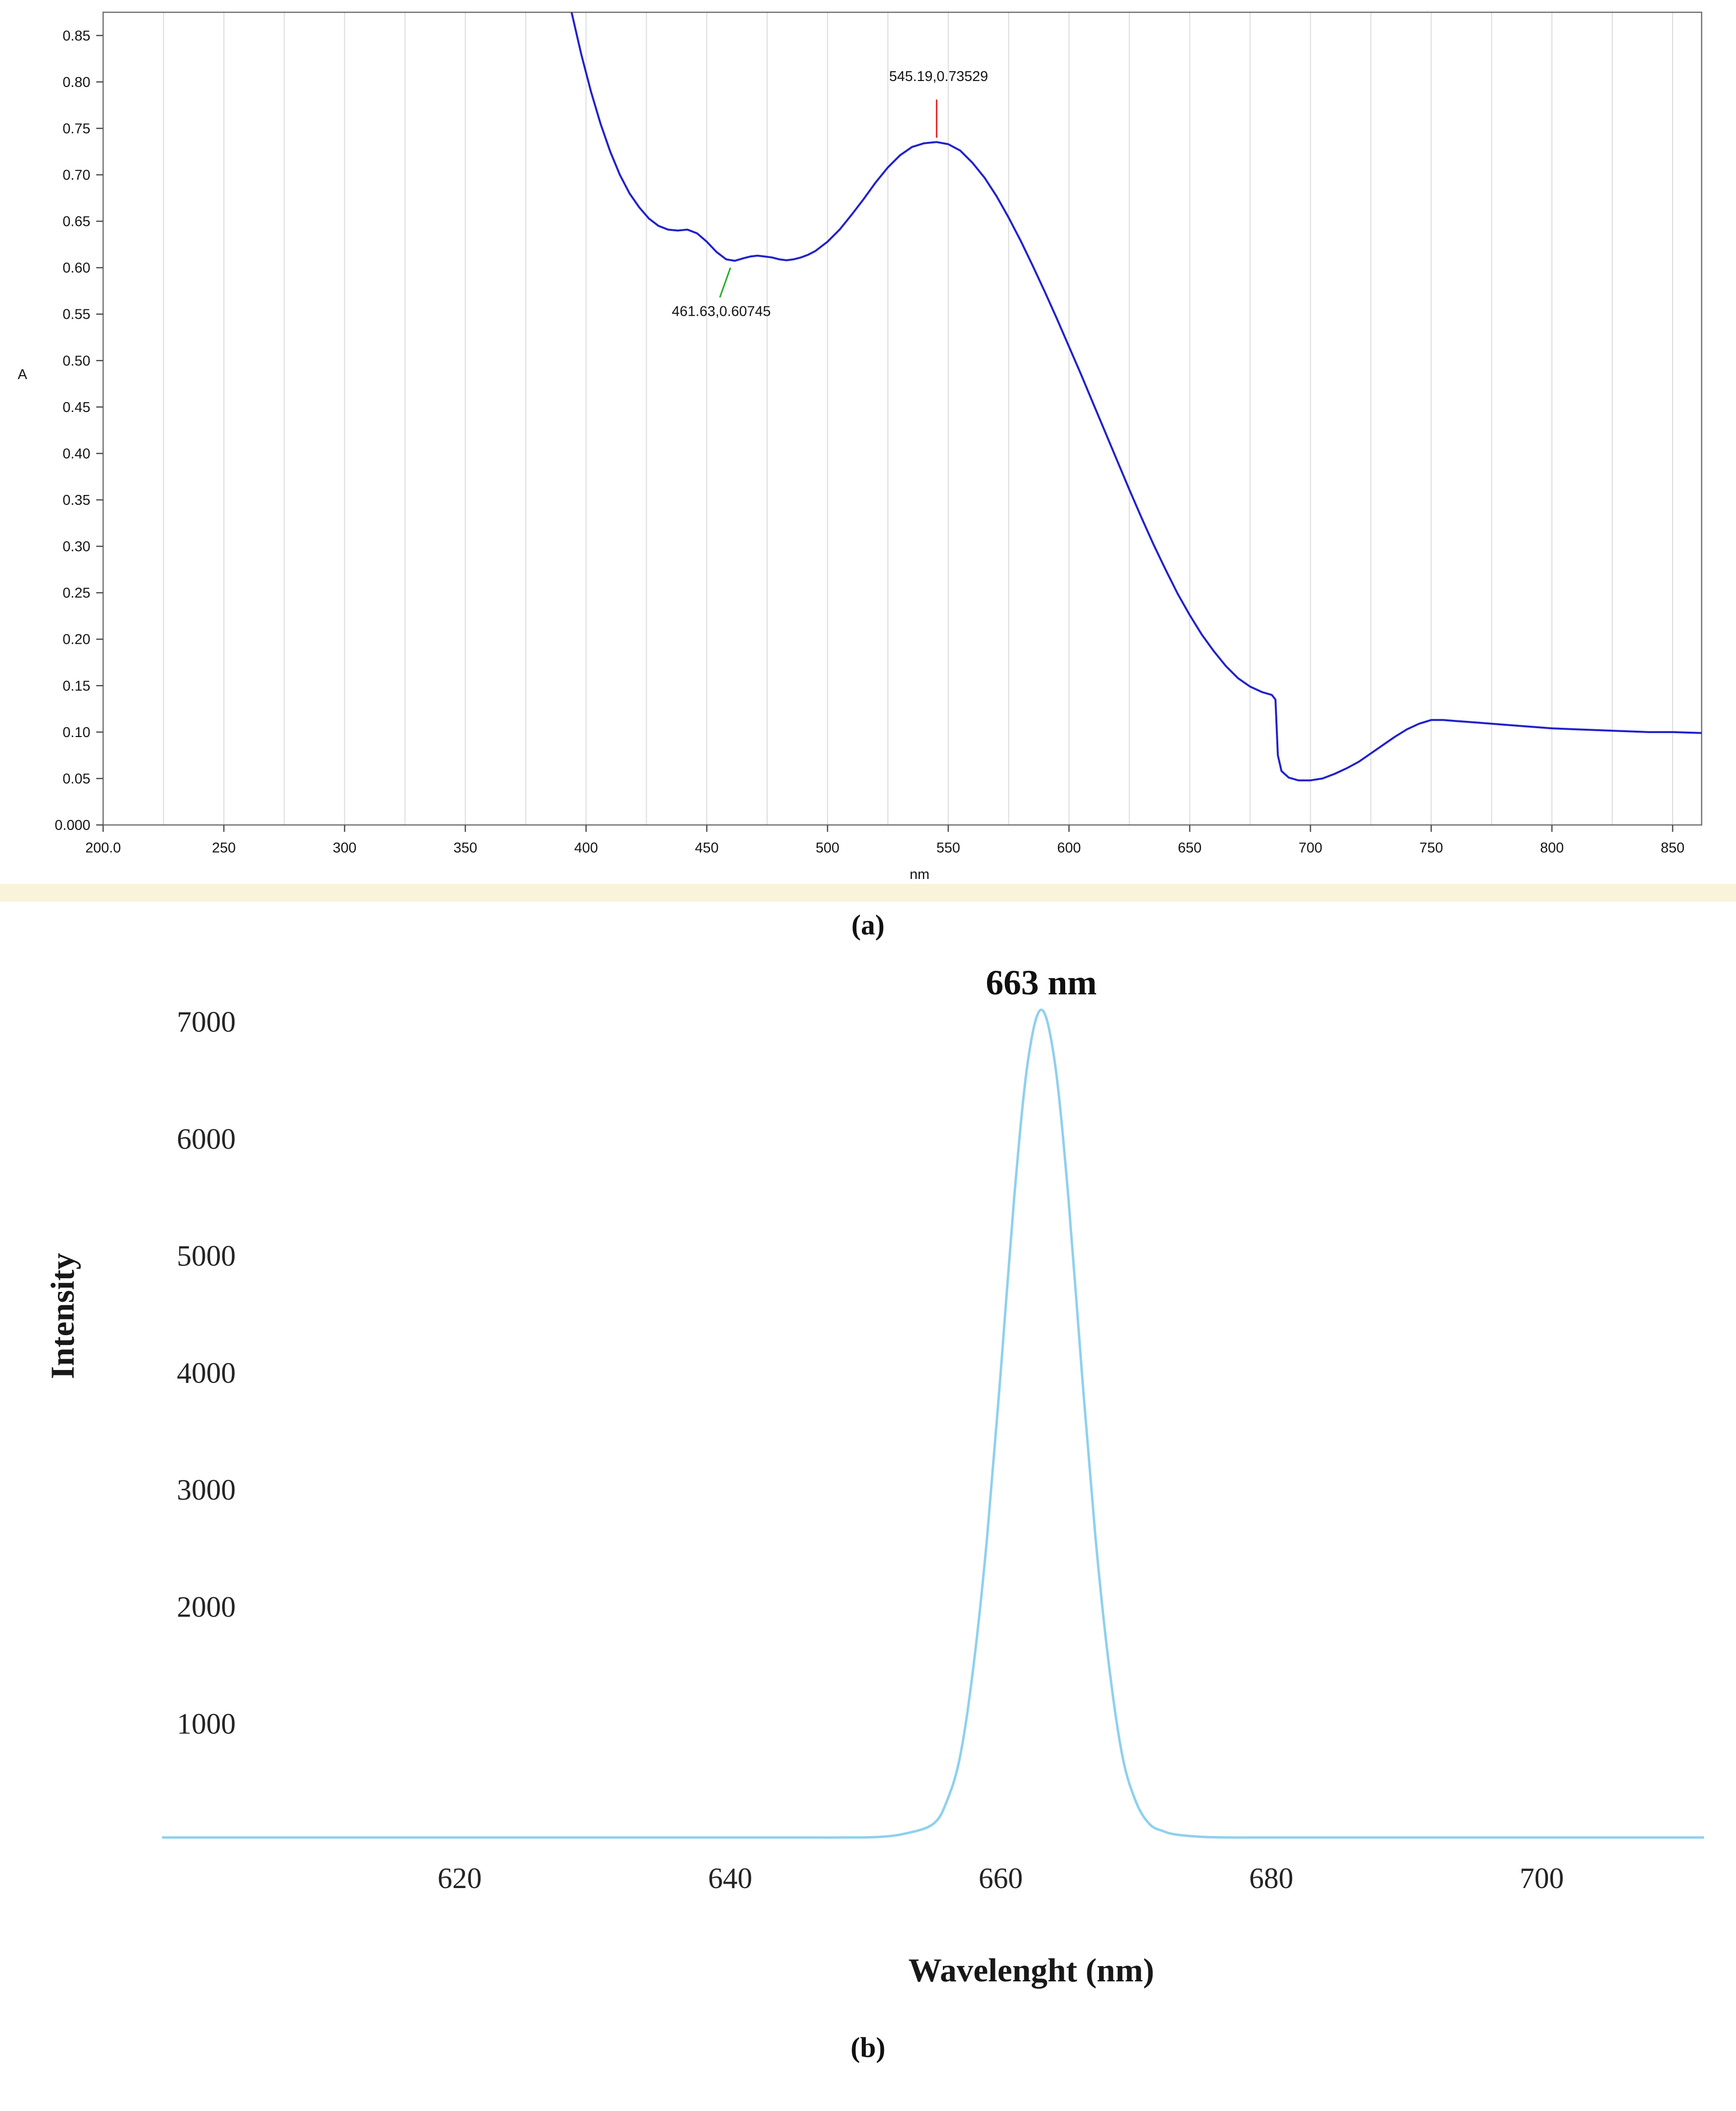 The width and height of the screenshot is (1736, 2111). Describe the element at coordinates (76, 547) in the screenshot. I see `y-tick-label: 0.30` at that location.